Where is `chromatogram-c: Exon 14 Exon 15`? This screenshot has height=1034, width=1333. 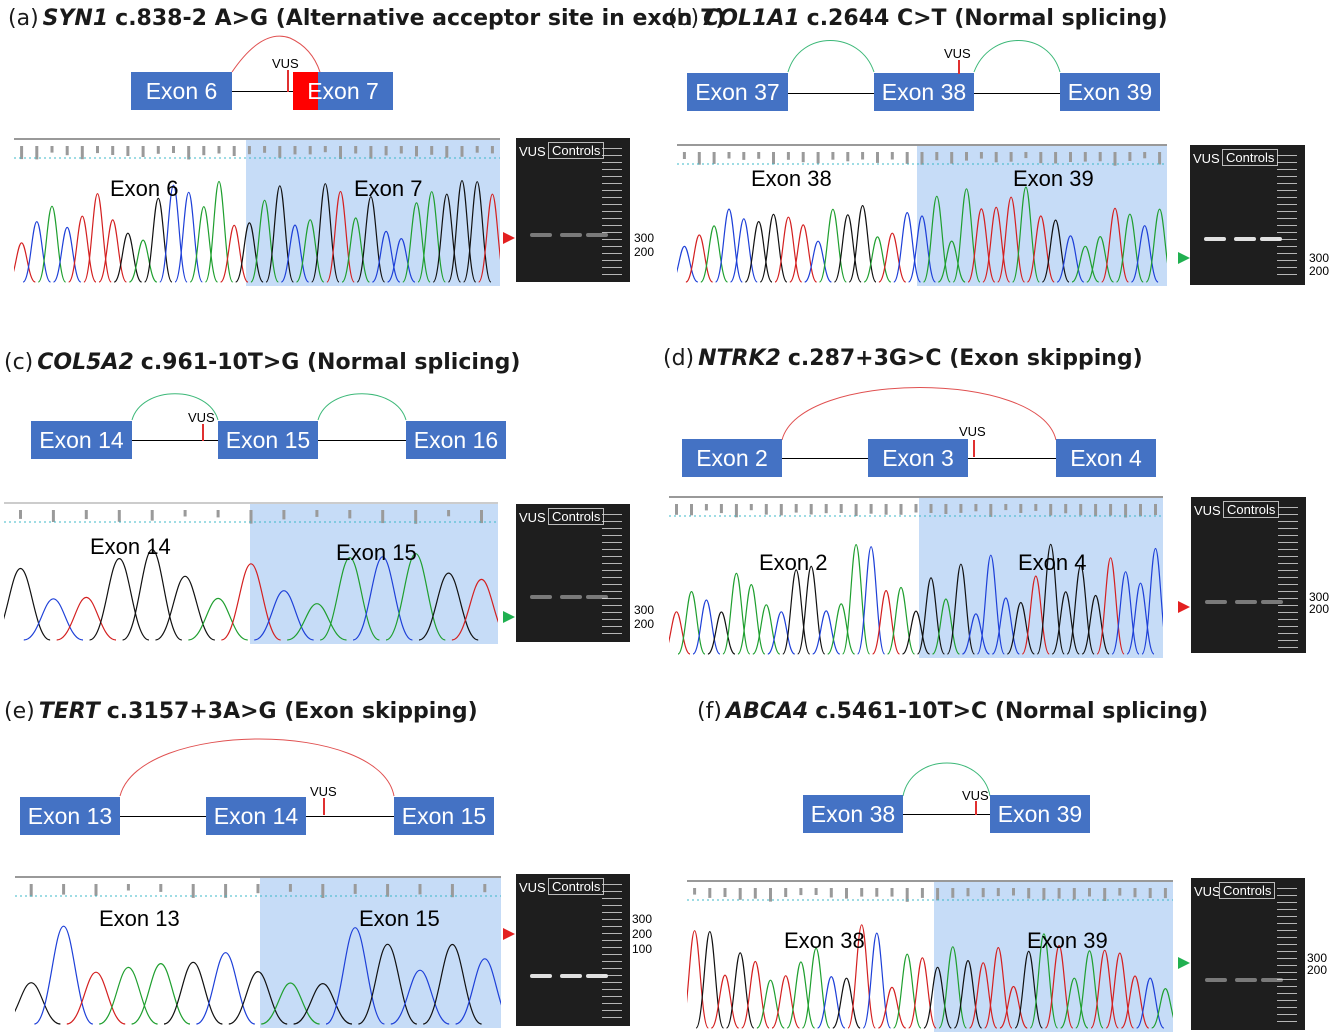
chromatogram-c: Exon 14 Exon 15 is located at coordinates (251, 573).